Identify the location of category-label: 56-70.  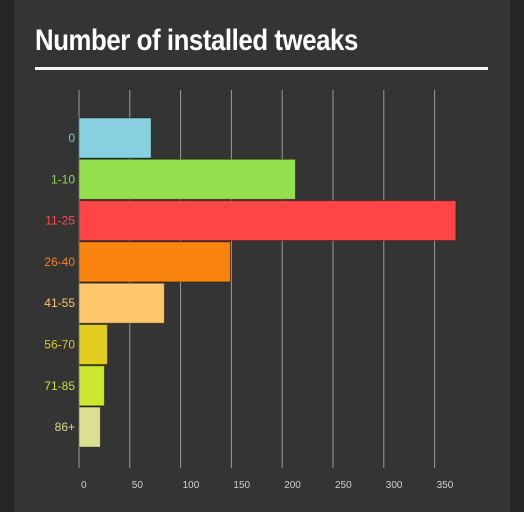
(59, 345).